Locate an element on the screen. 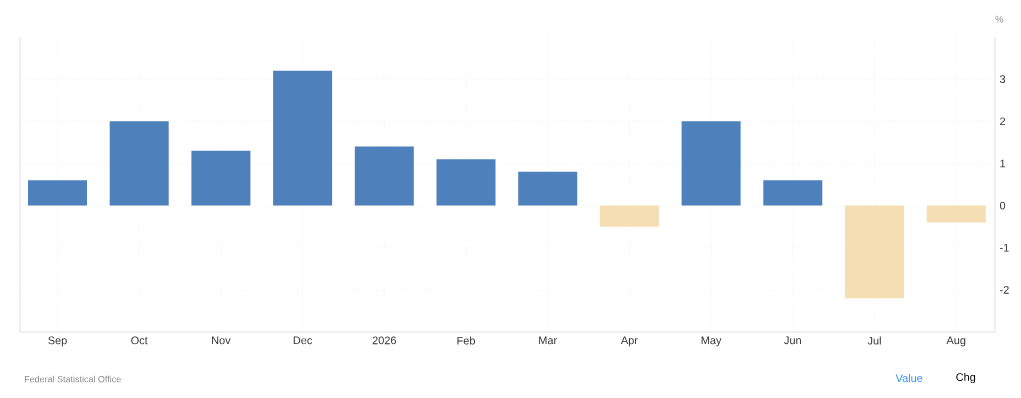 This screenshot has height=398, width=1021. y-tick-label: 0 is located at coordinates (1002, 205).